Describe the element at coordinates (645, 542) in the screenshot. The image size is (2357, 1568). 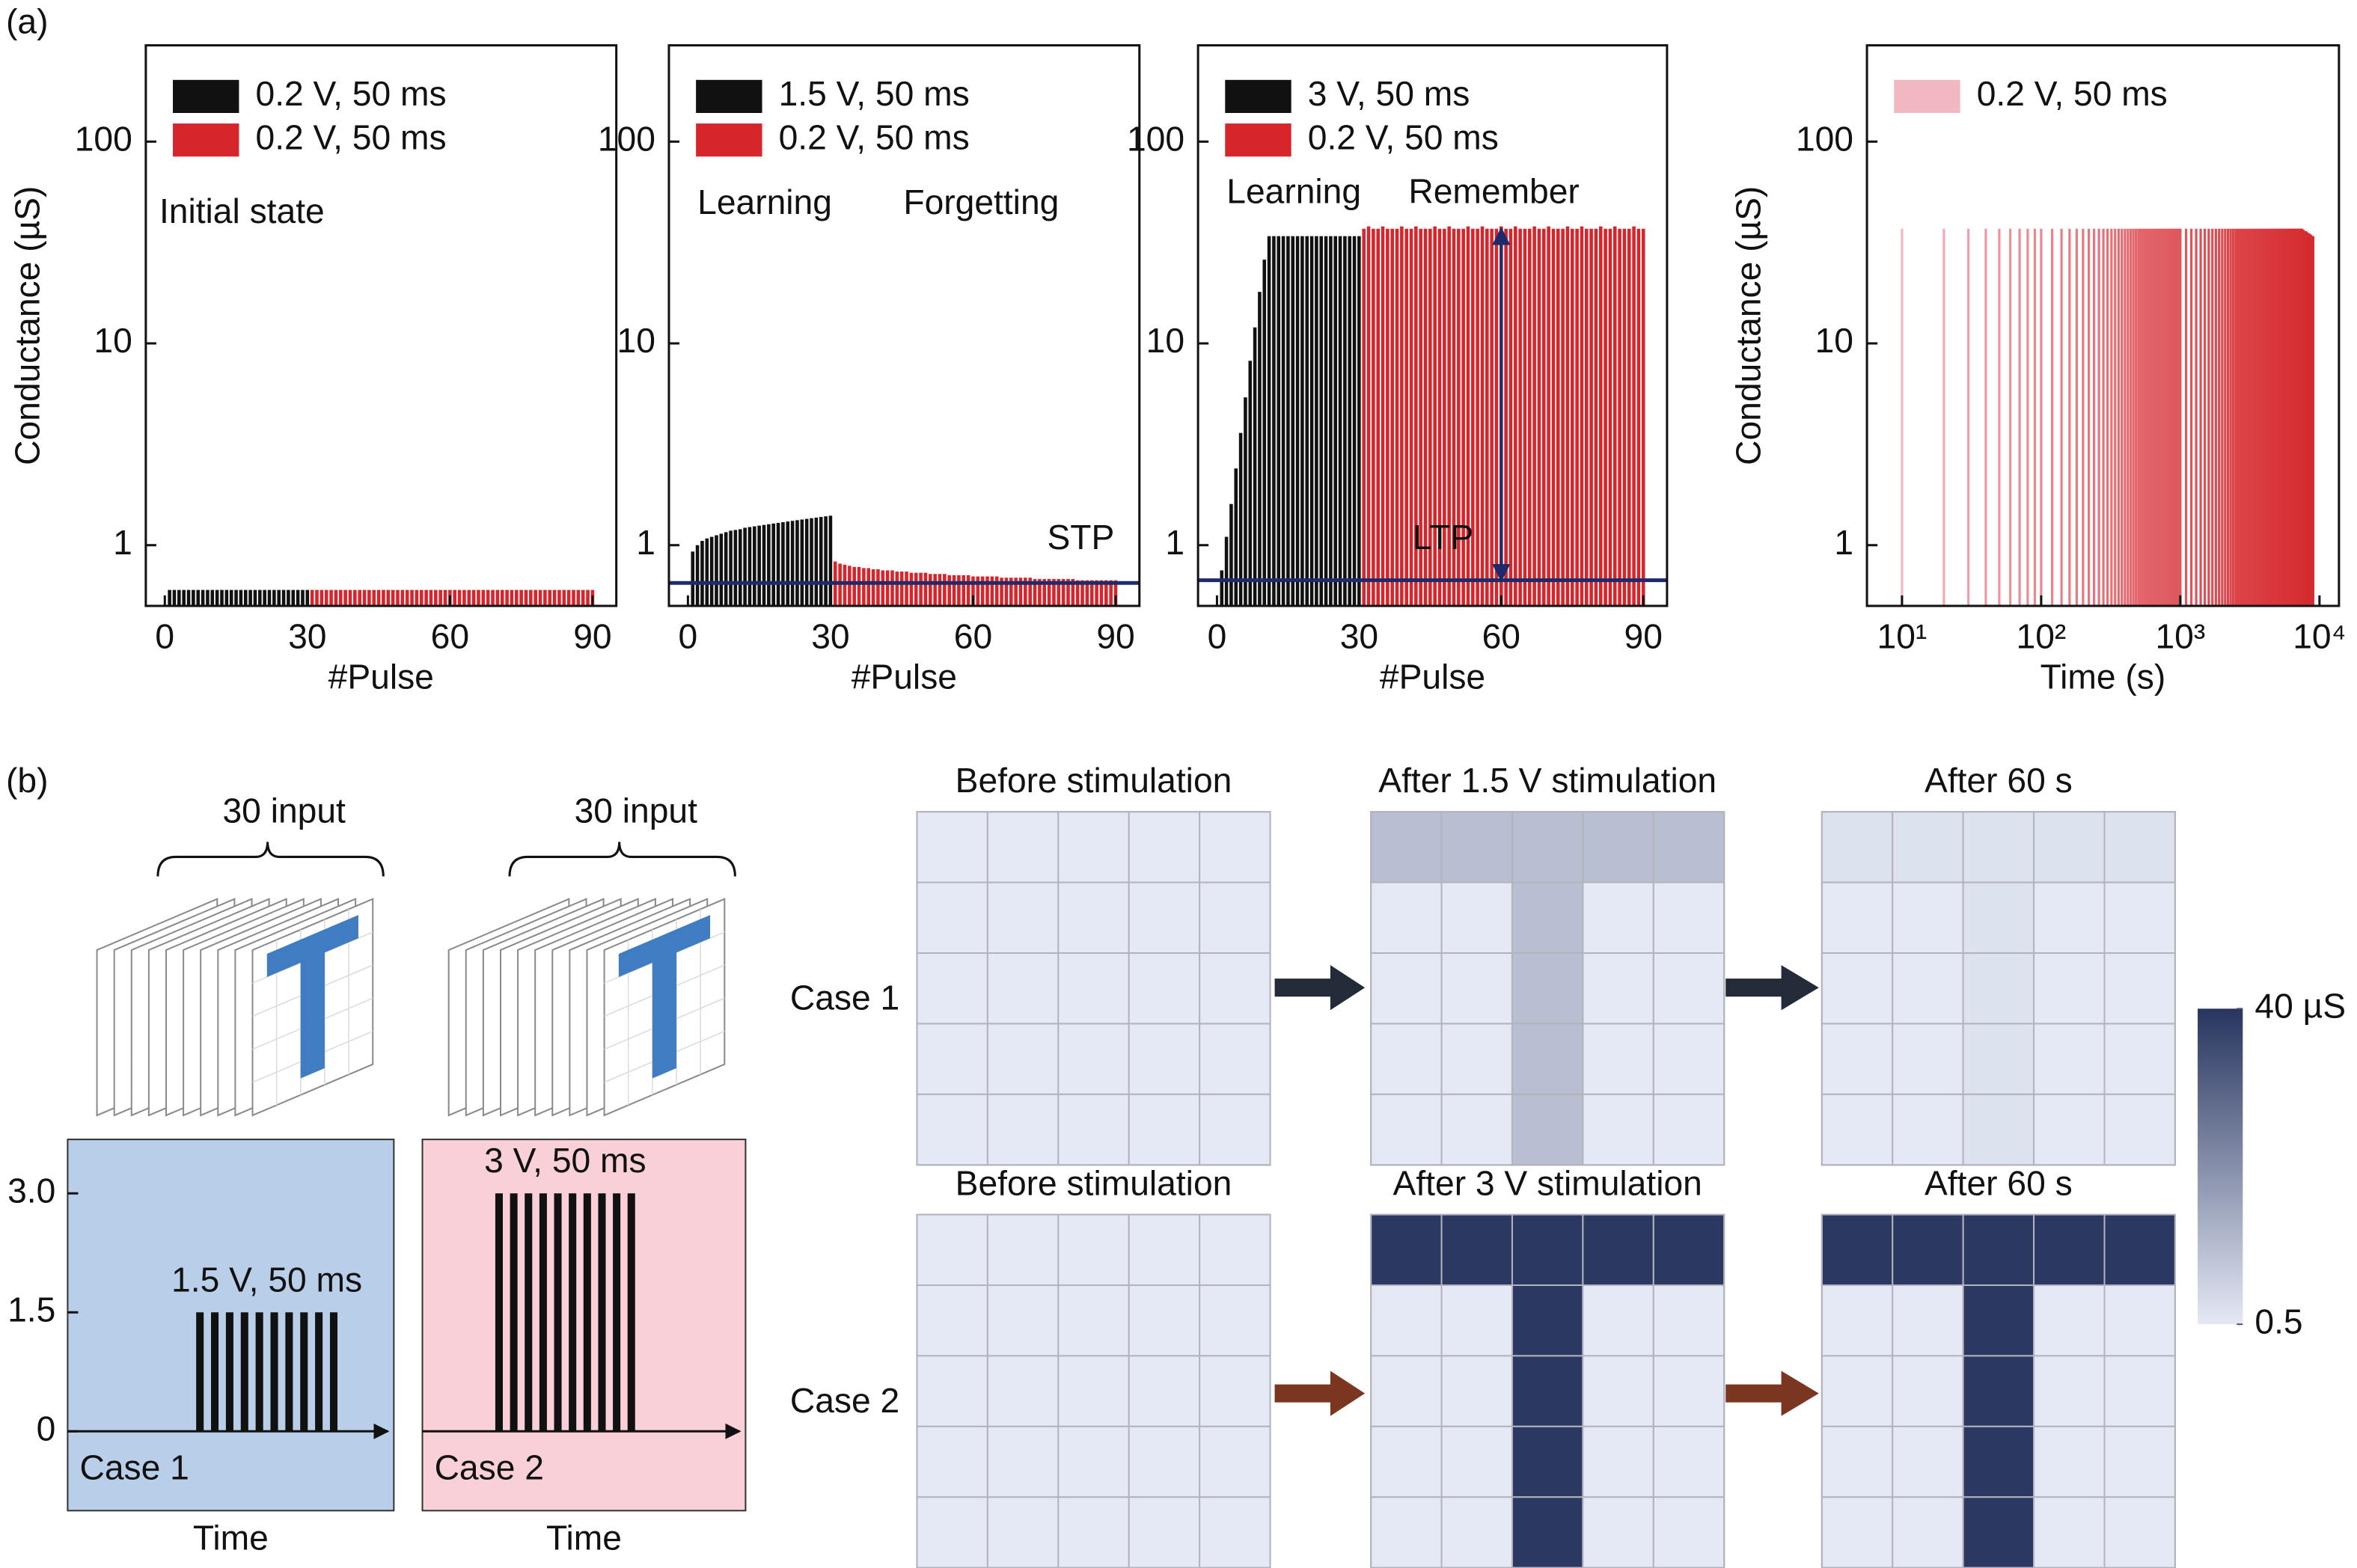
I see `y-tick-label: 1` at that location.